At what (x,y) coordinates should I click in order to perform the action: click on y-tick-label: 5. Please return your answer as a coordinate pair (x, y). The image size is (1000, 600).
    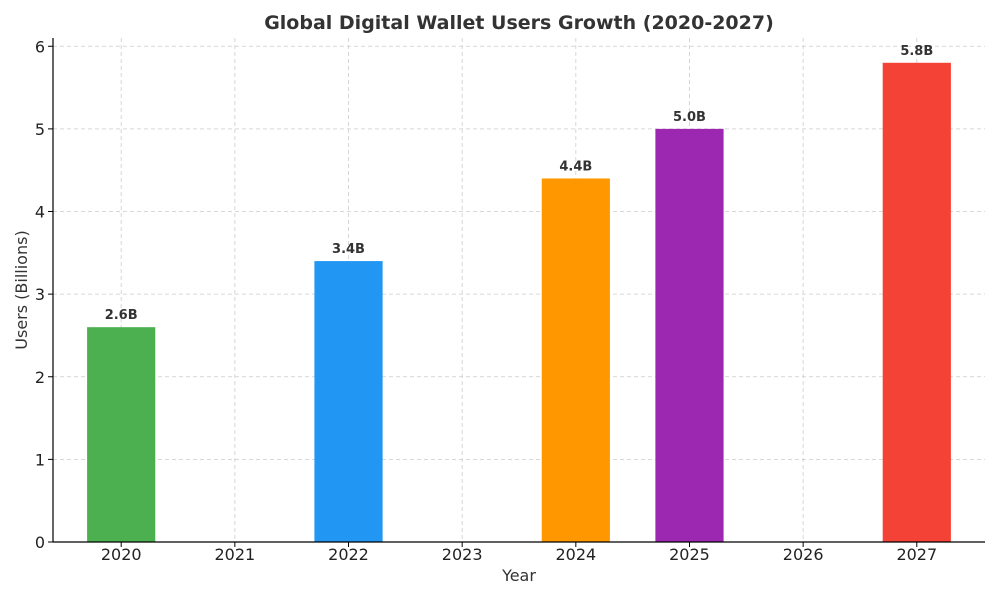
    Looking at the image, I should click on (40, 129).